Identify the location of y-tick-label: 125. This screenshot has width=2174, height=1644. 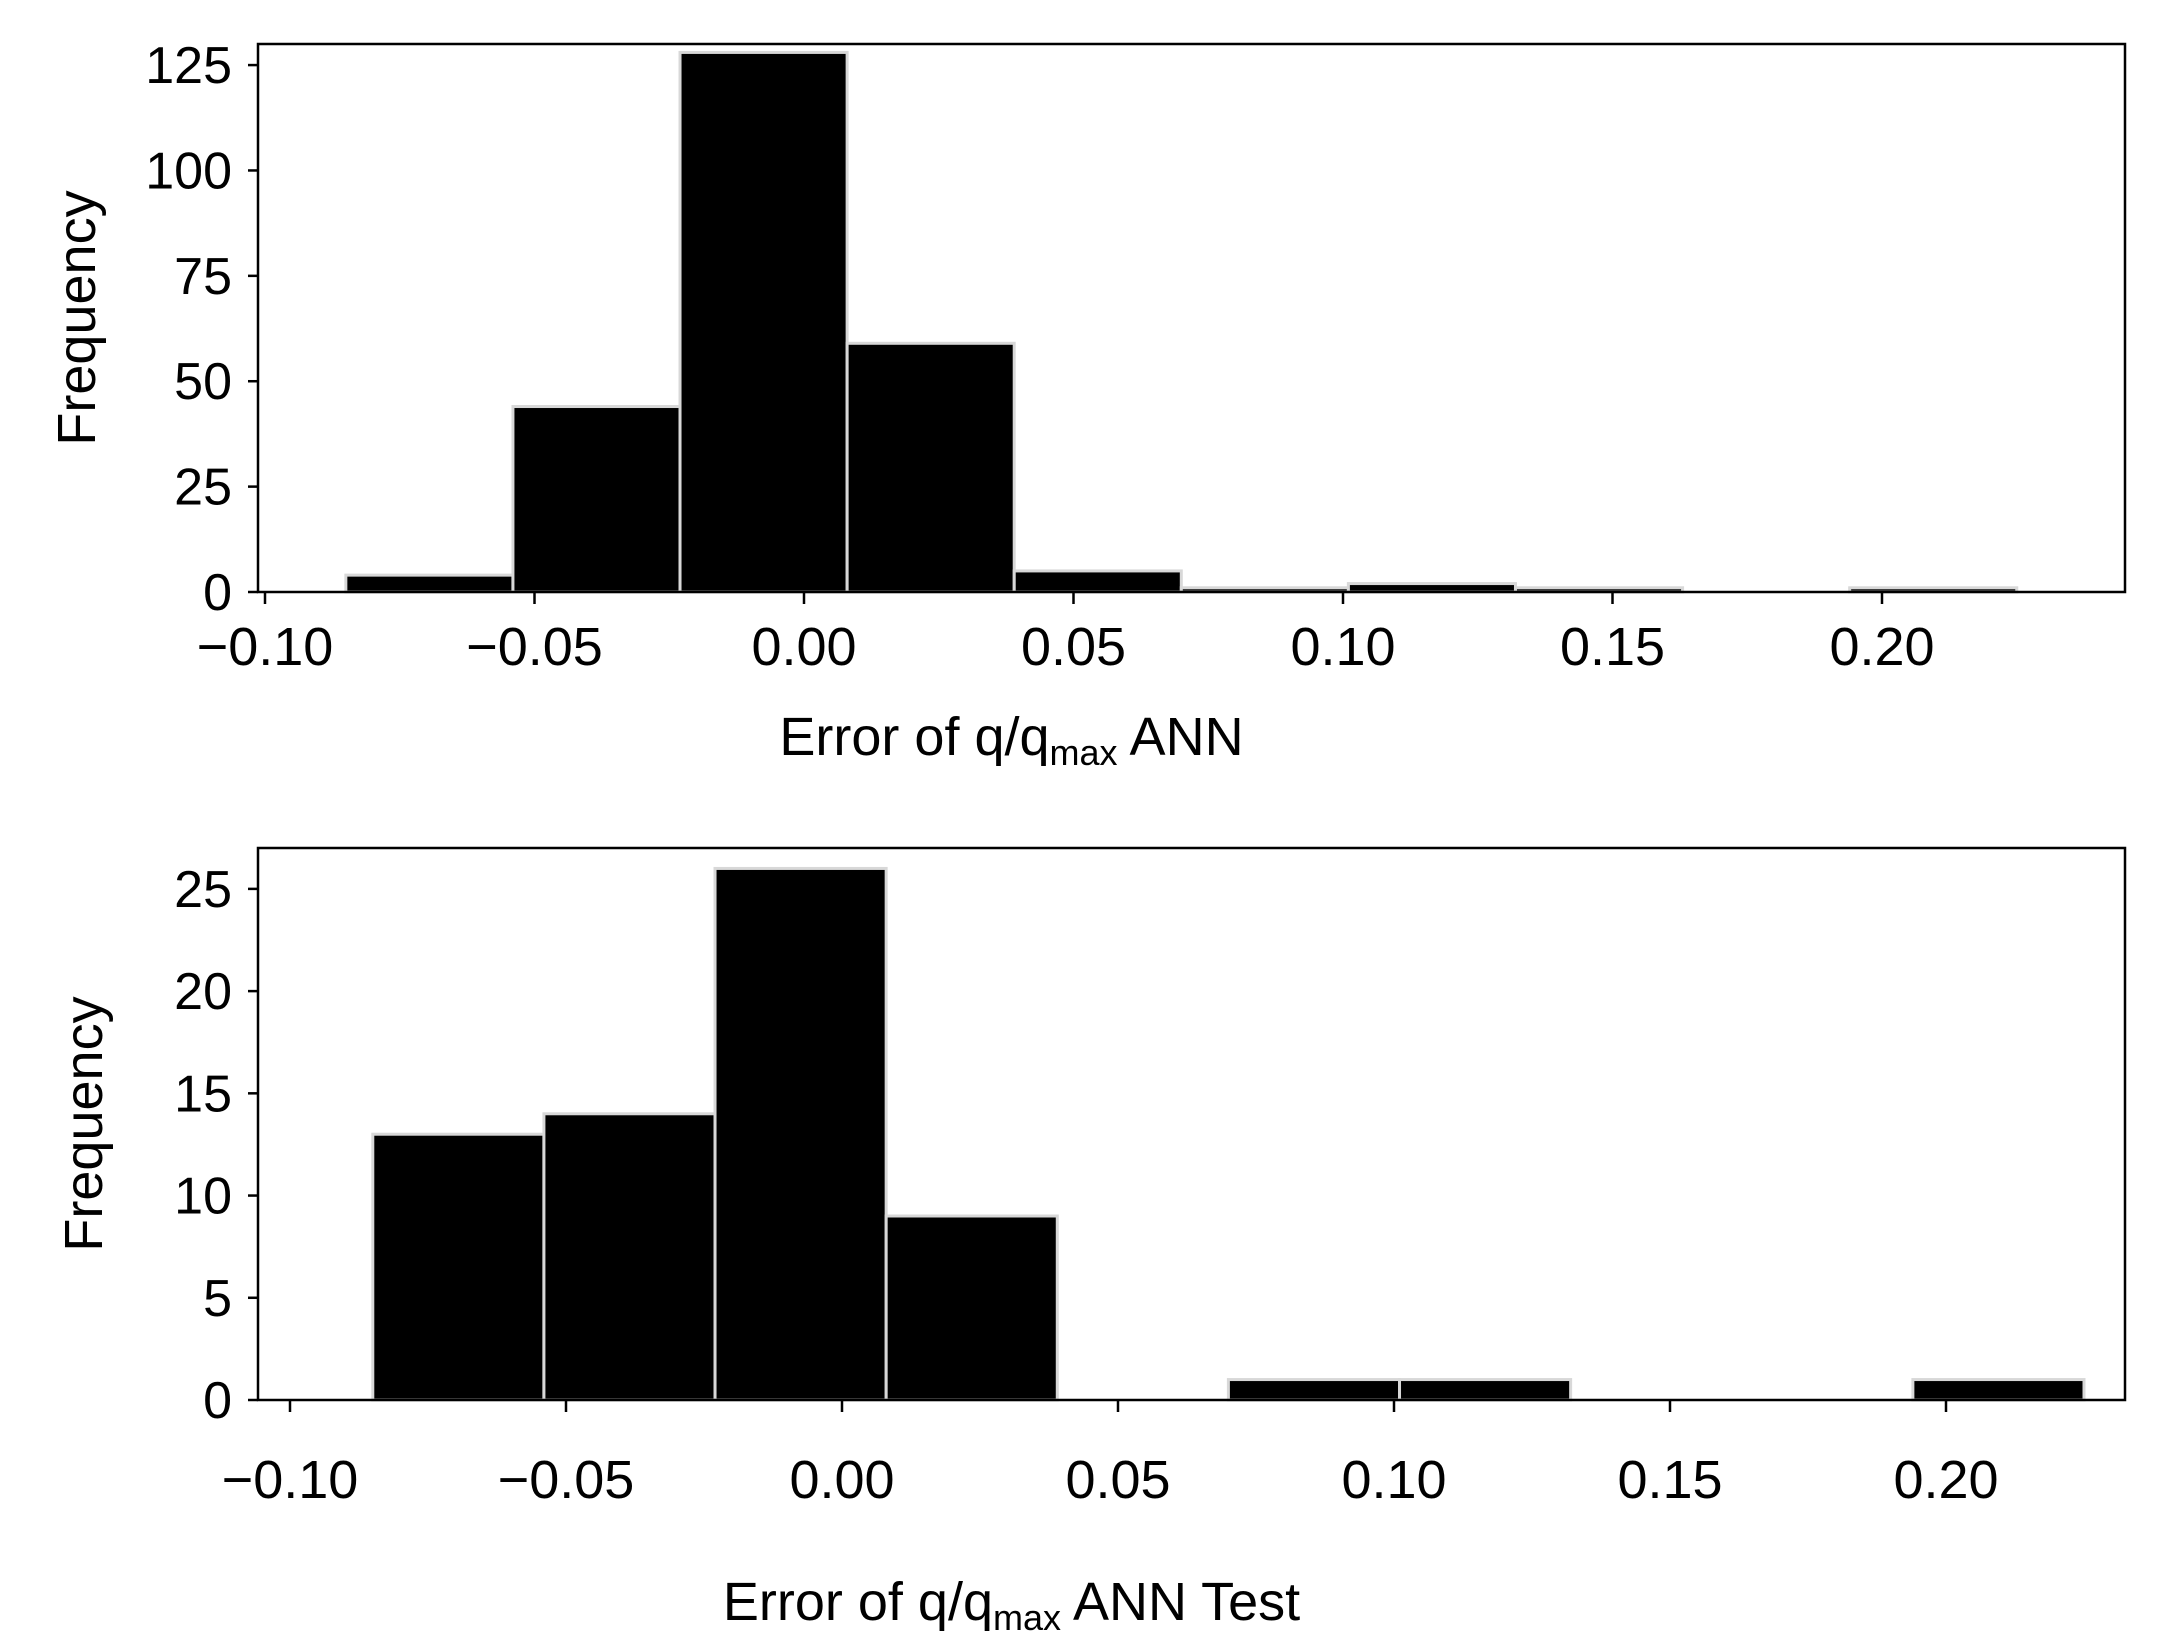
(188, 66).